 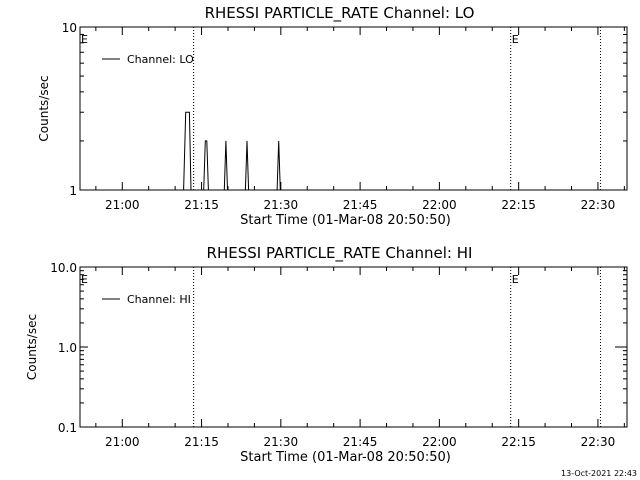 What do you see at coordinates (63, 268) in the screenshot?
I see `y-tick-label: 10.0` at bounding box center [63, 268].